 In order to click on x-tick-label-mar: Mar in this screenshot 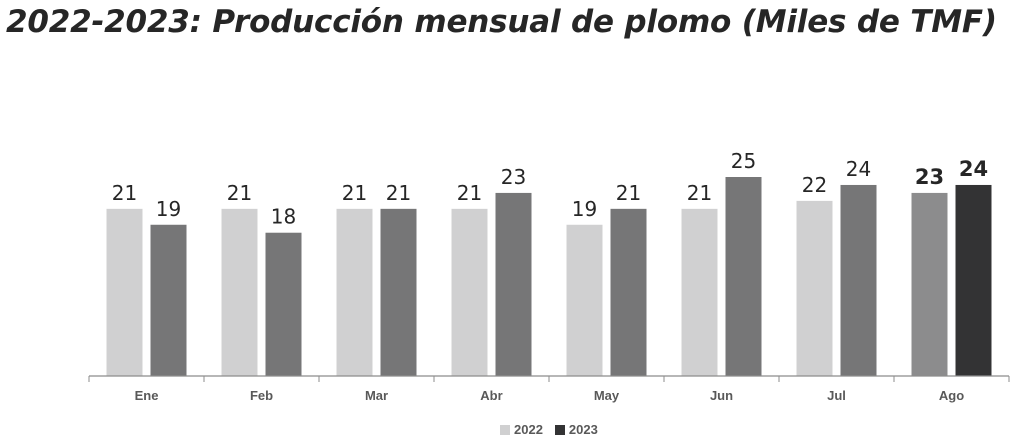, I will do `click(376, 395)`.